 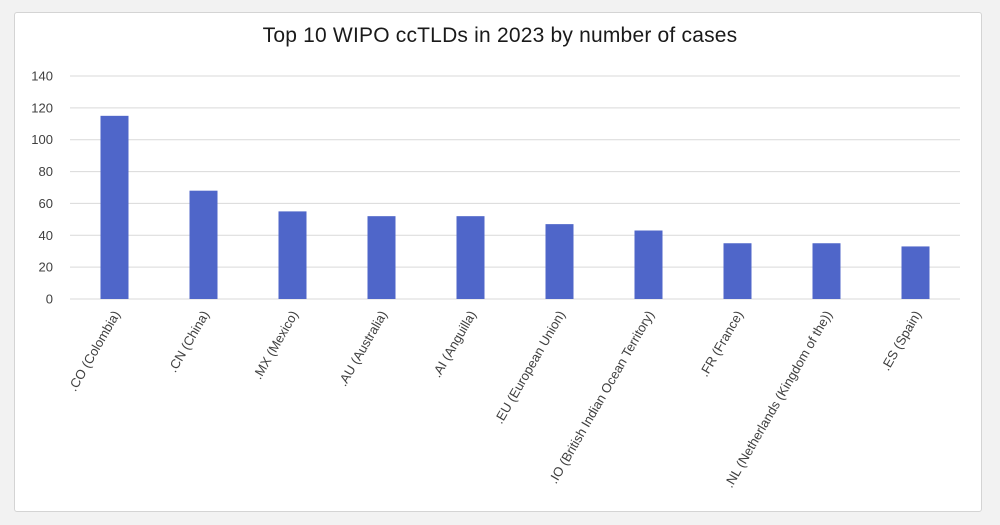 I want to click on y-tick-label: 120, so click(x=42, y=107).